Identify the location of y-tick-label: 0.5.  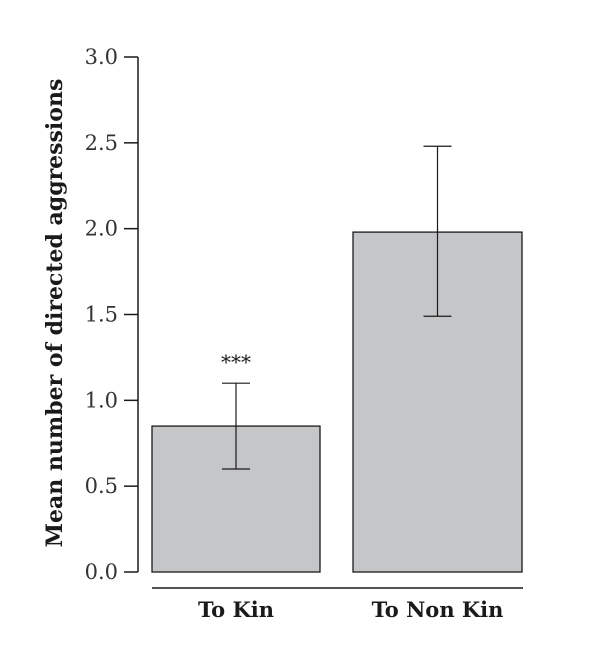
(101, 486).